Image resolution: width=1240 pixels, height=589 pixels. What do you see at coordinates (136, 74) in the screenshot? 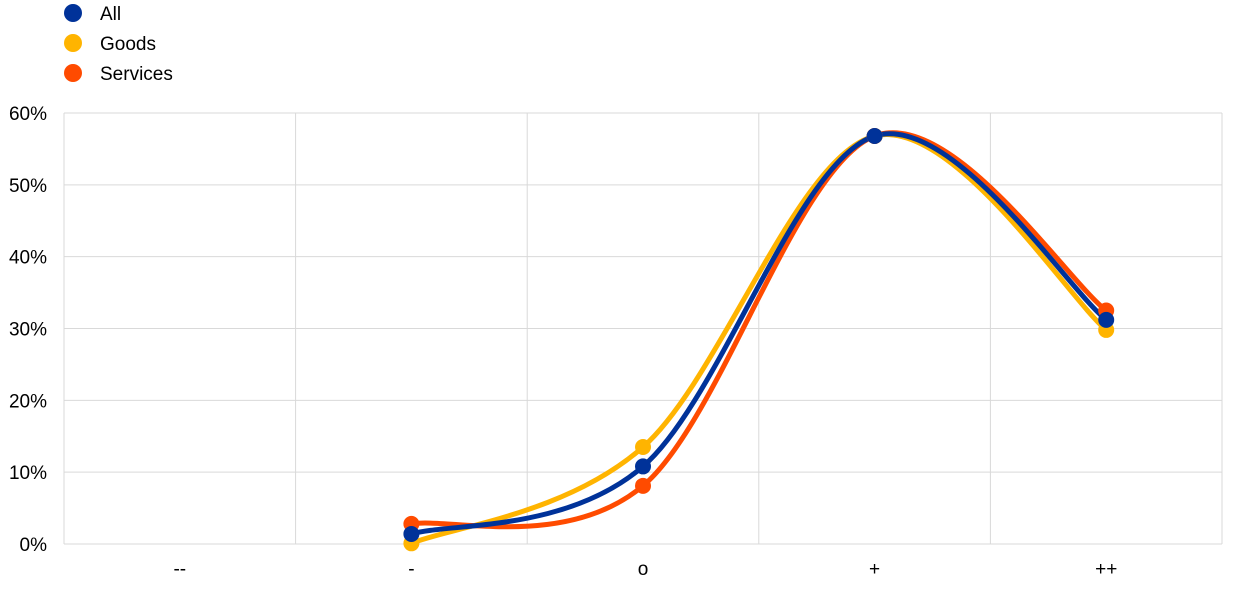
I see `legend-label-services: Services` at bounding box center [136, 74].